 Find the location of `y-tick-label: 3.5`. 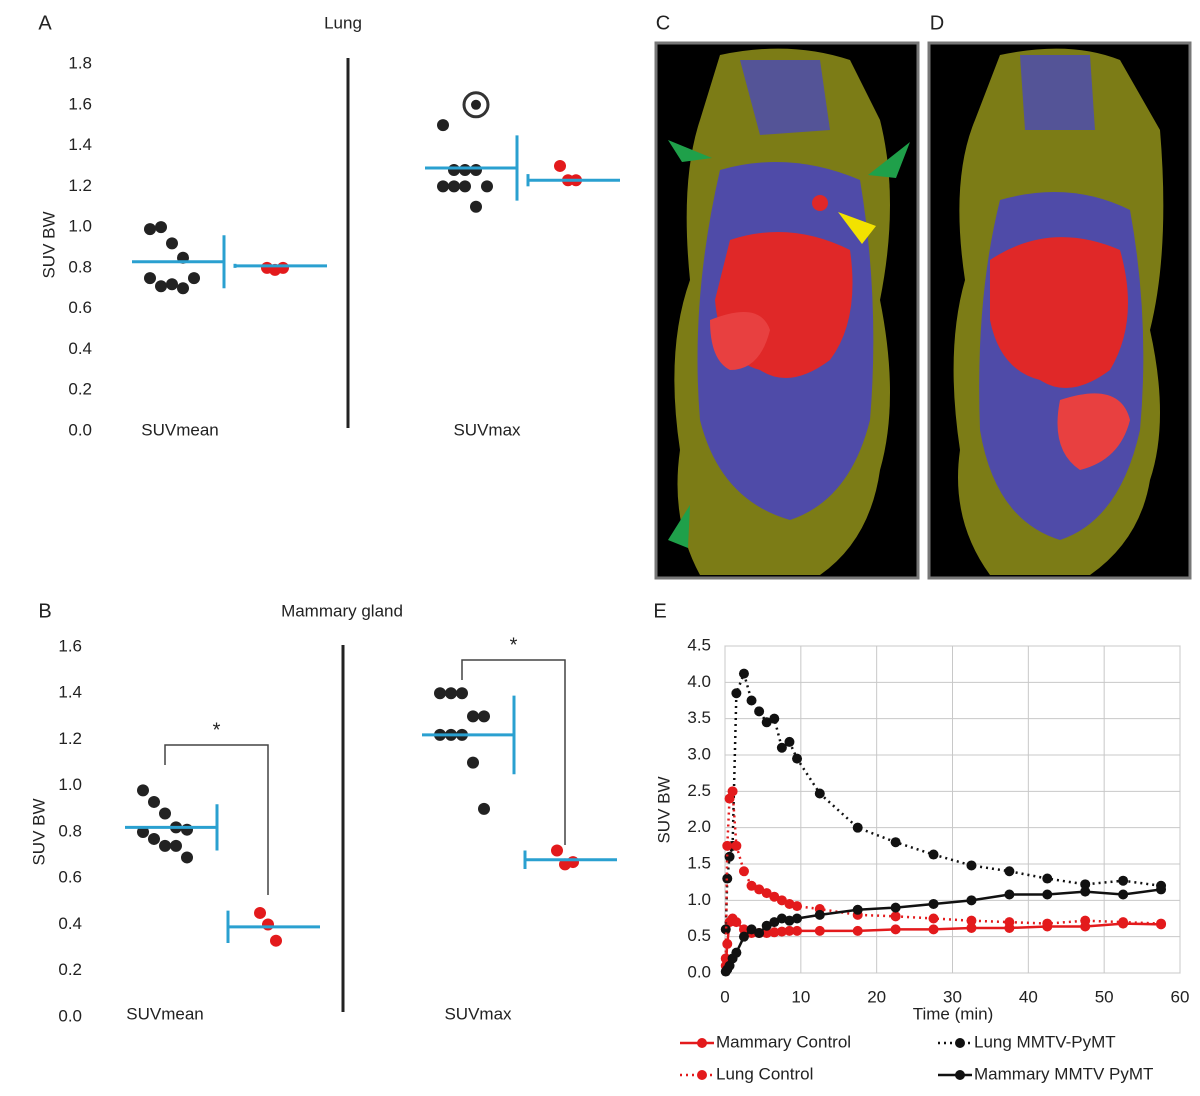

y-tick-label: 3.5 is located at coordinates (699, 717).